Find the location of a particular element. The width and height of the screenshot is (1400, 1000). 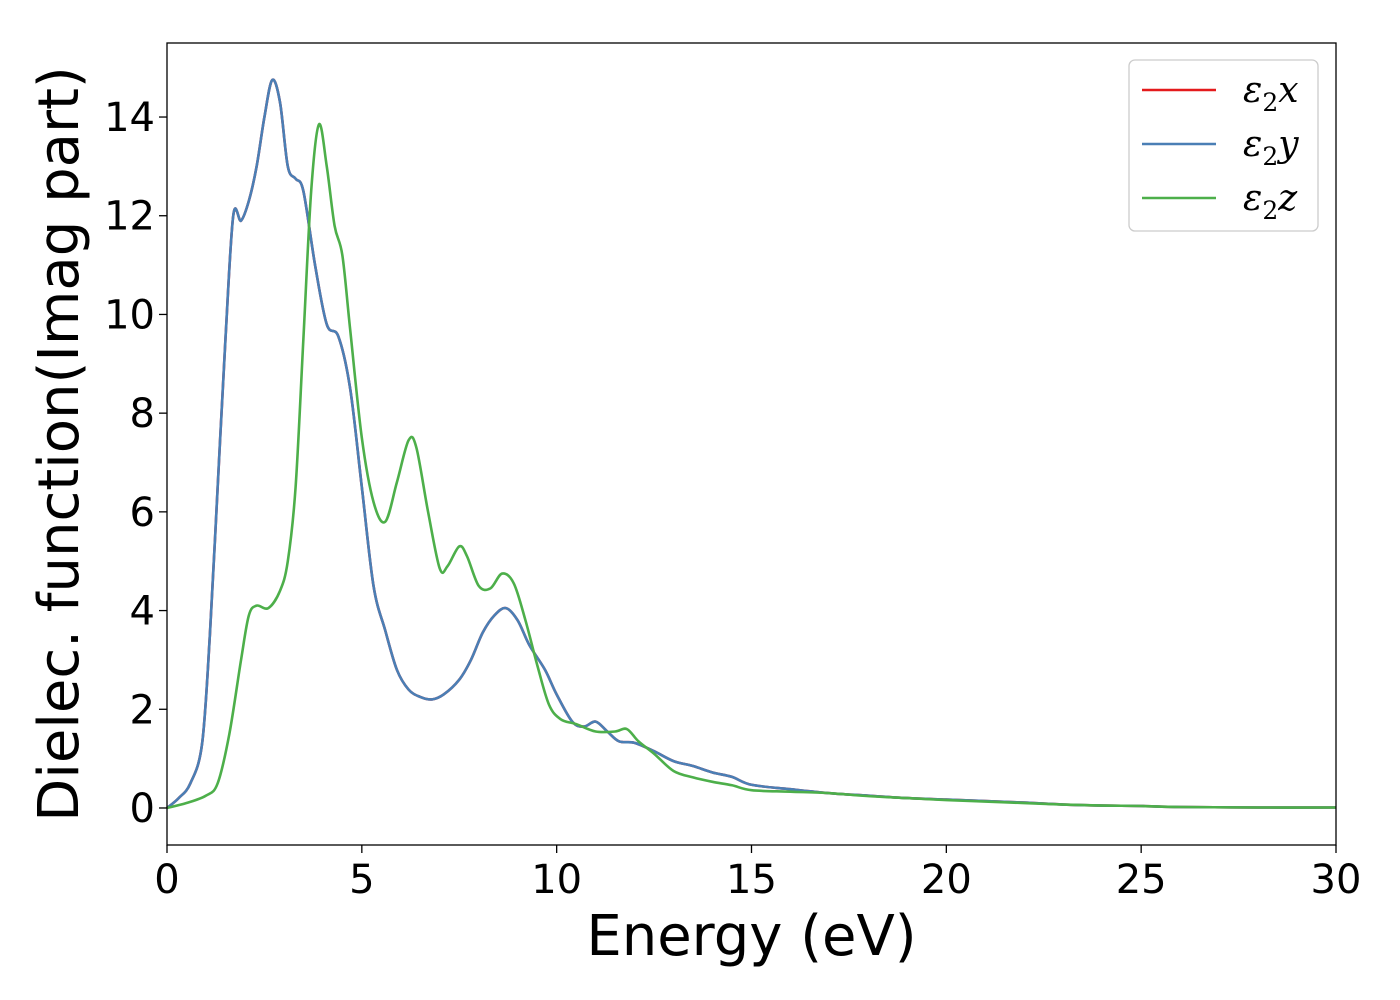

y-tick-label: 8 is located at coordinates (142, 414).